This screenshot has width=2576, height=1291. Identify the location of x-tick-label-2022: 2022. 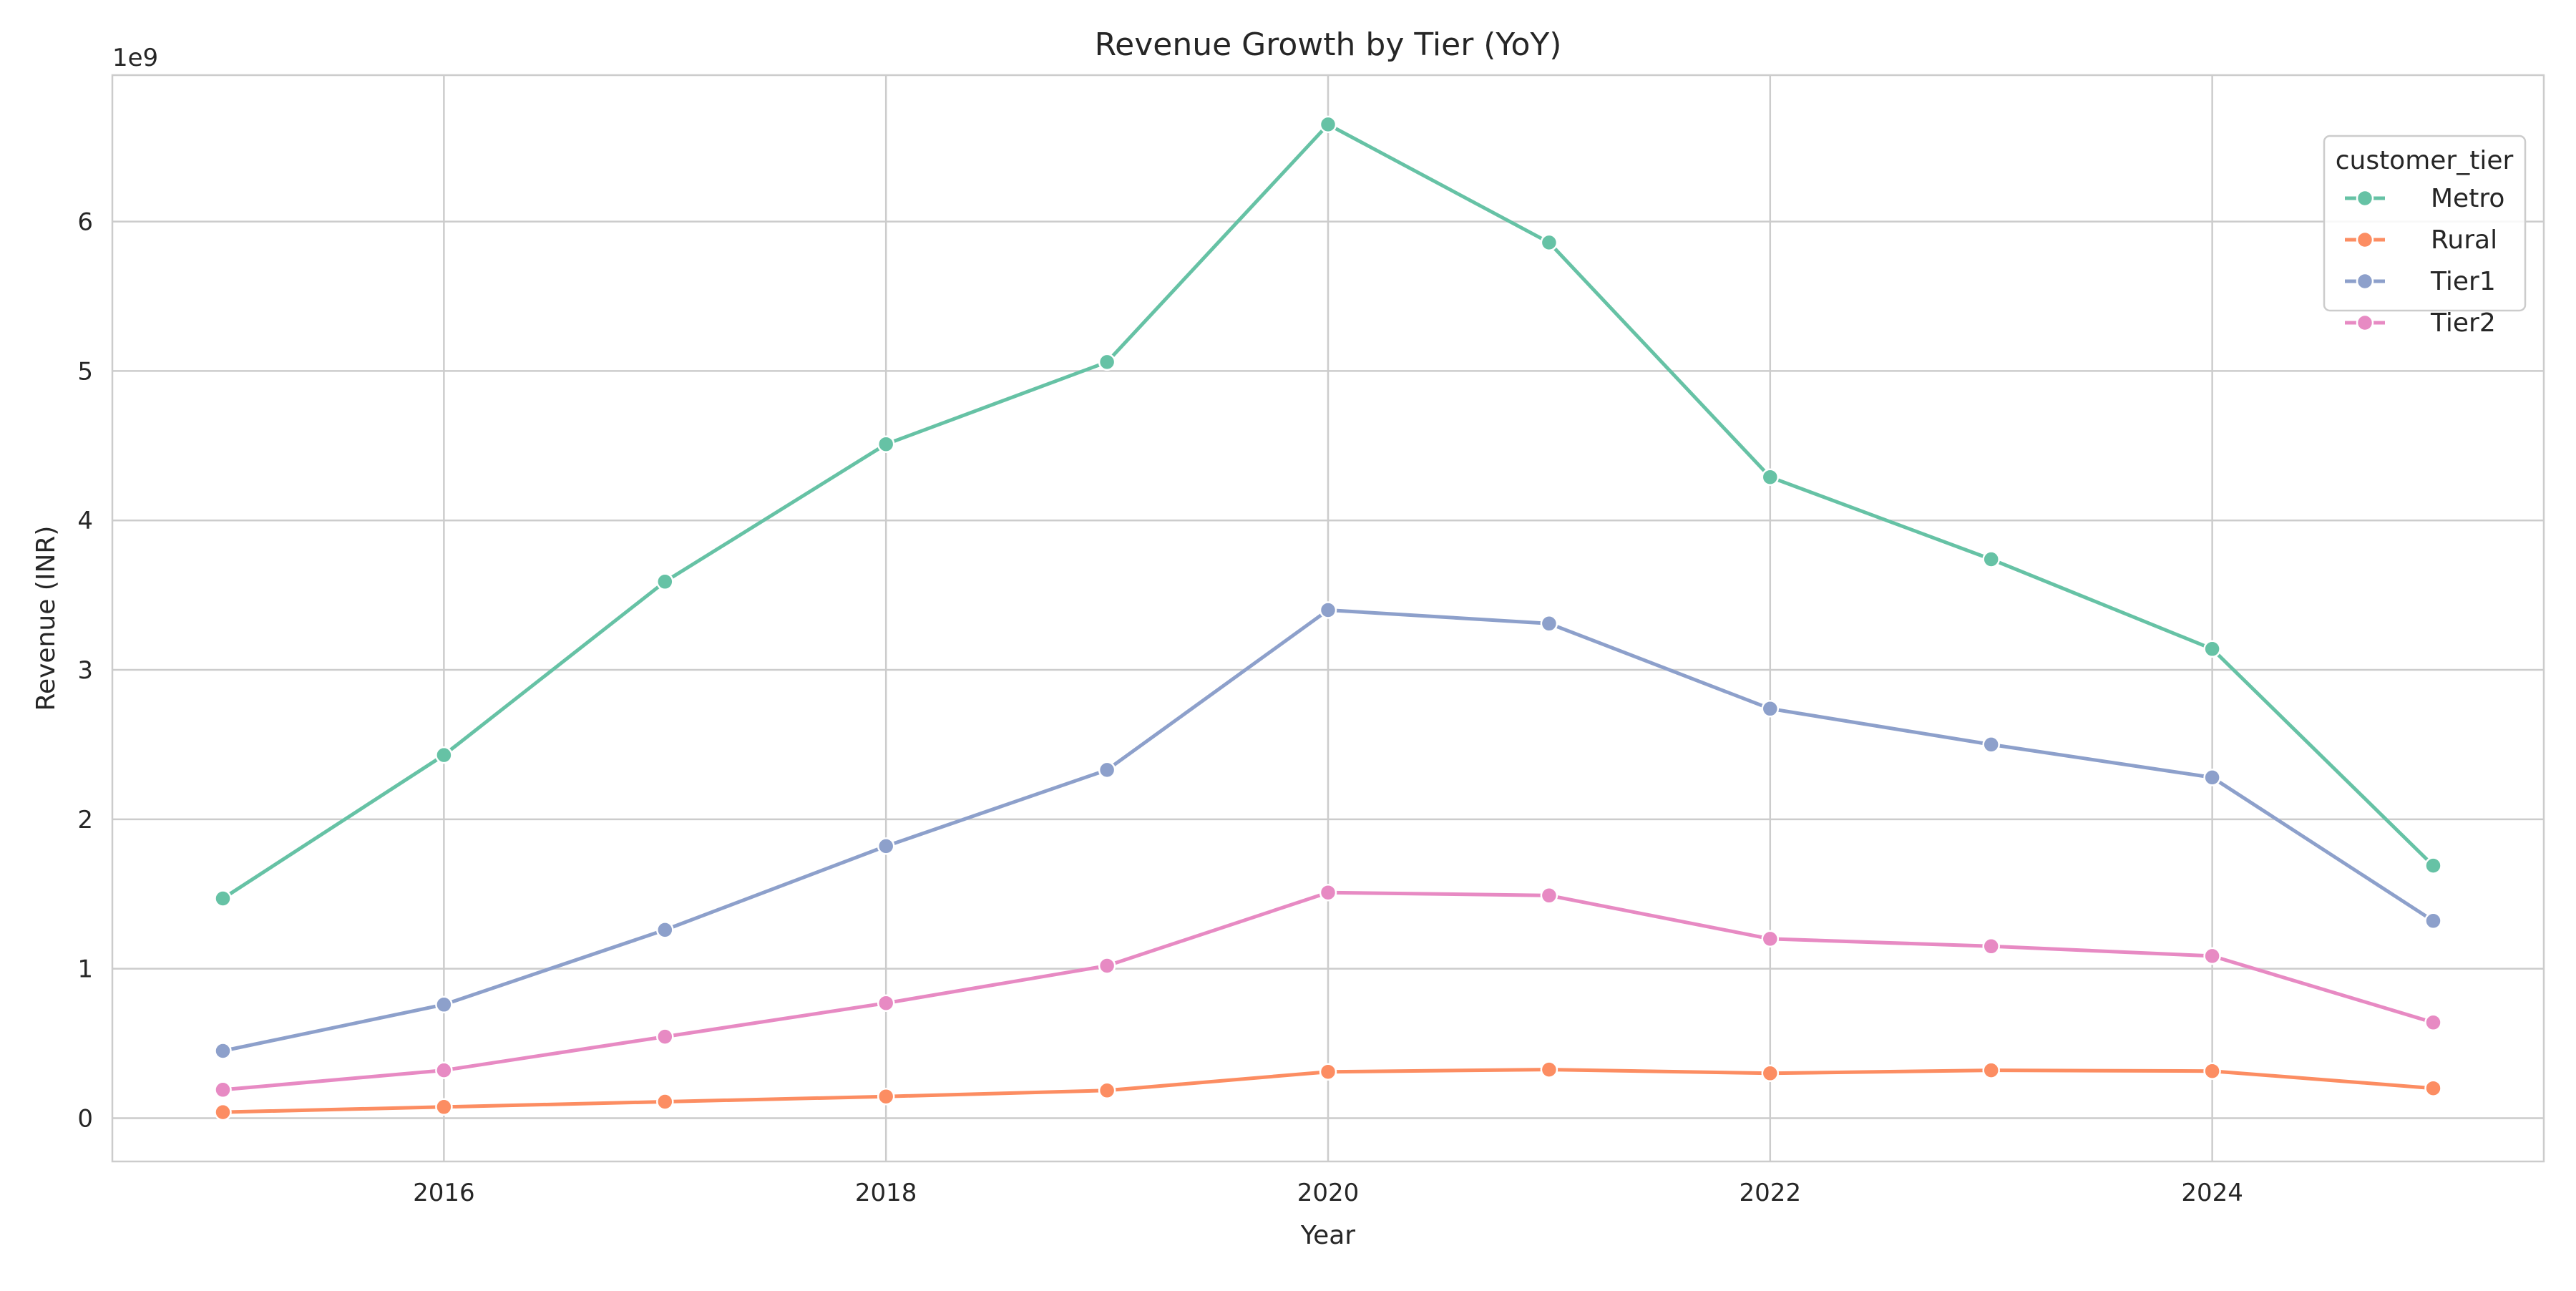
(1771, 1193).